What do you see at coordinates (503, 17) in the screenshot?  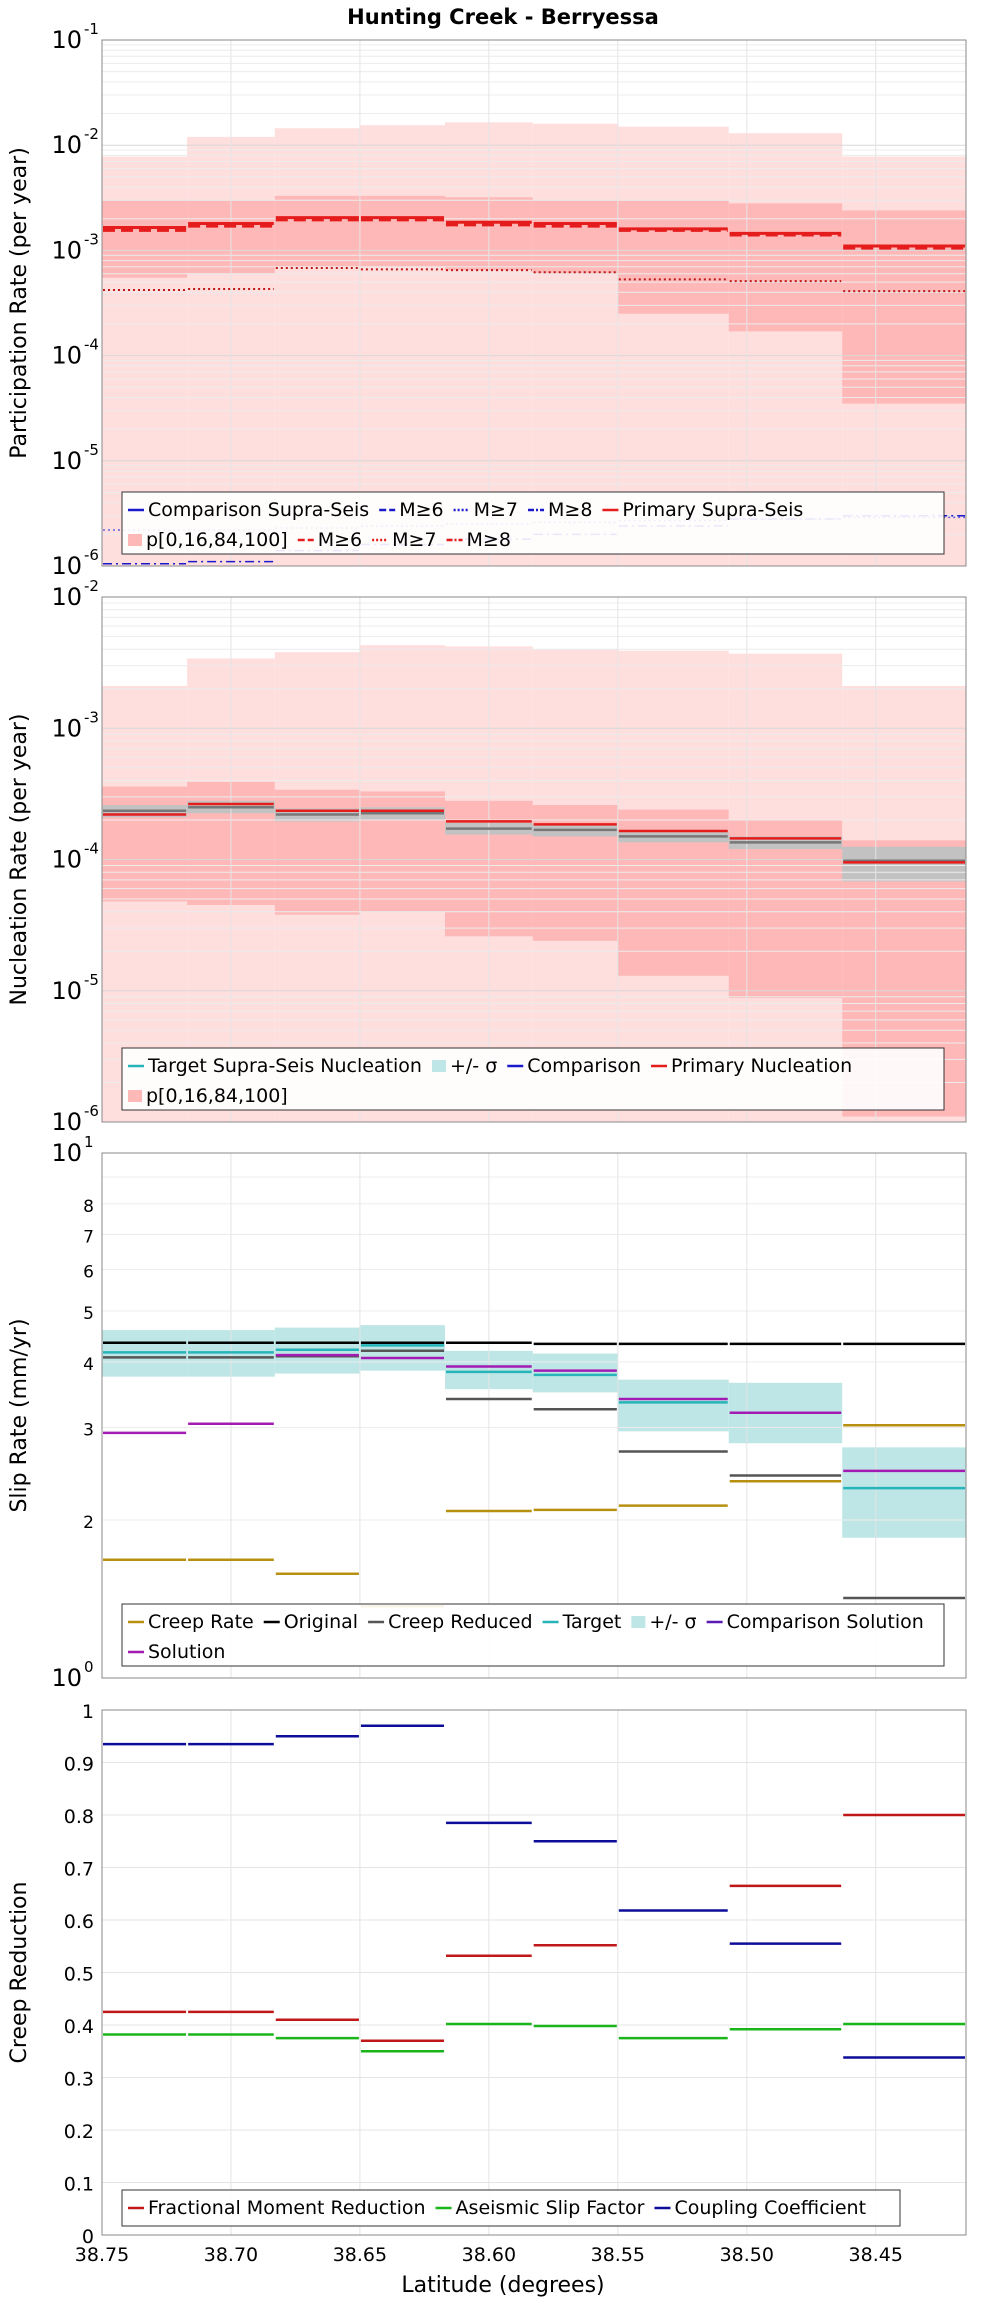 I see `figure-title: Hunting Creek - Berryessa` at bounding box center [503, 17].